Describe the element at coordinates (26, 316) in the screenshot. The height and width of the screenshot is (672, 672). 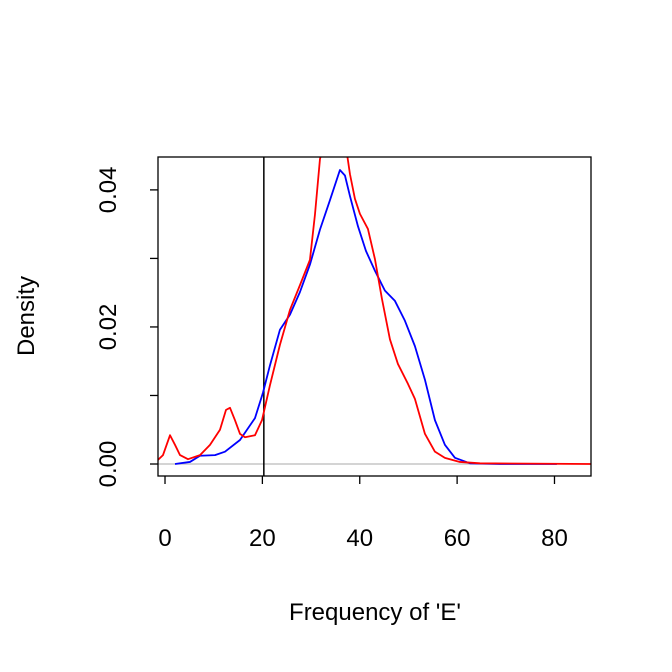
I see `y-axis-label: Density` at that location.